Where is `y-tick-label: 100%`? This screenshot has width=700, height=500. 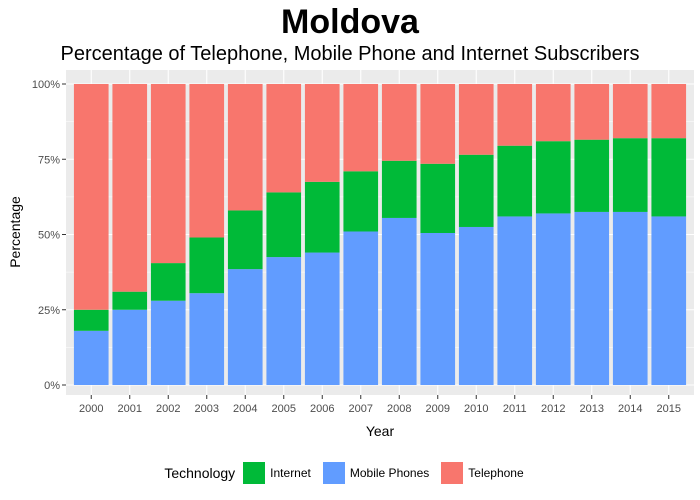
y-tick-label: 100% is located at coordinates (46, 85).